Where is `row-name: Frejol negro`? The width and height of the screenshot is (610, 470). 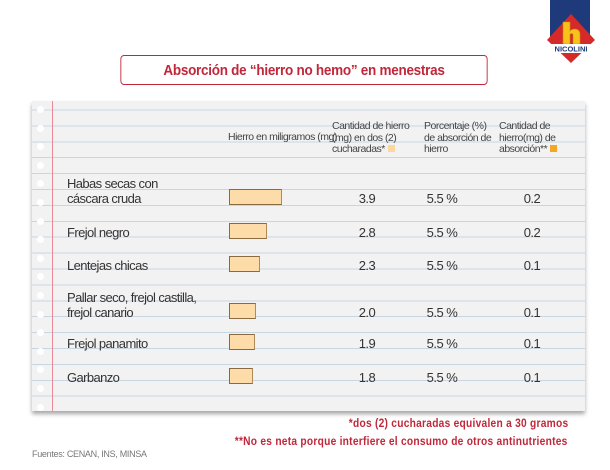 row-name: Frejol negro is located at coordinates (98, 232).